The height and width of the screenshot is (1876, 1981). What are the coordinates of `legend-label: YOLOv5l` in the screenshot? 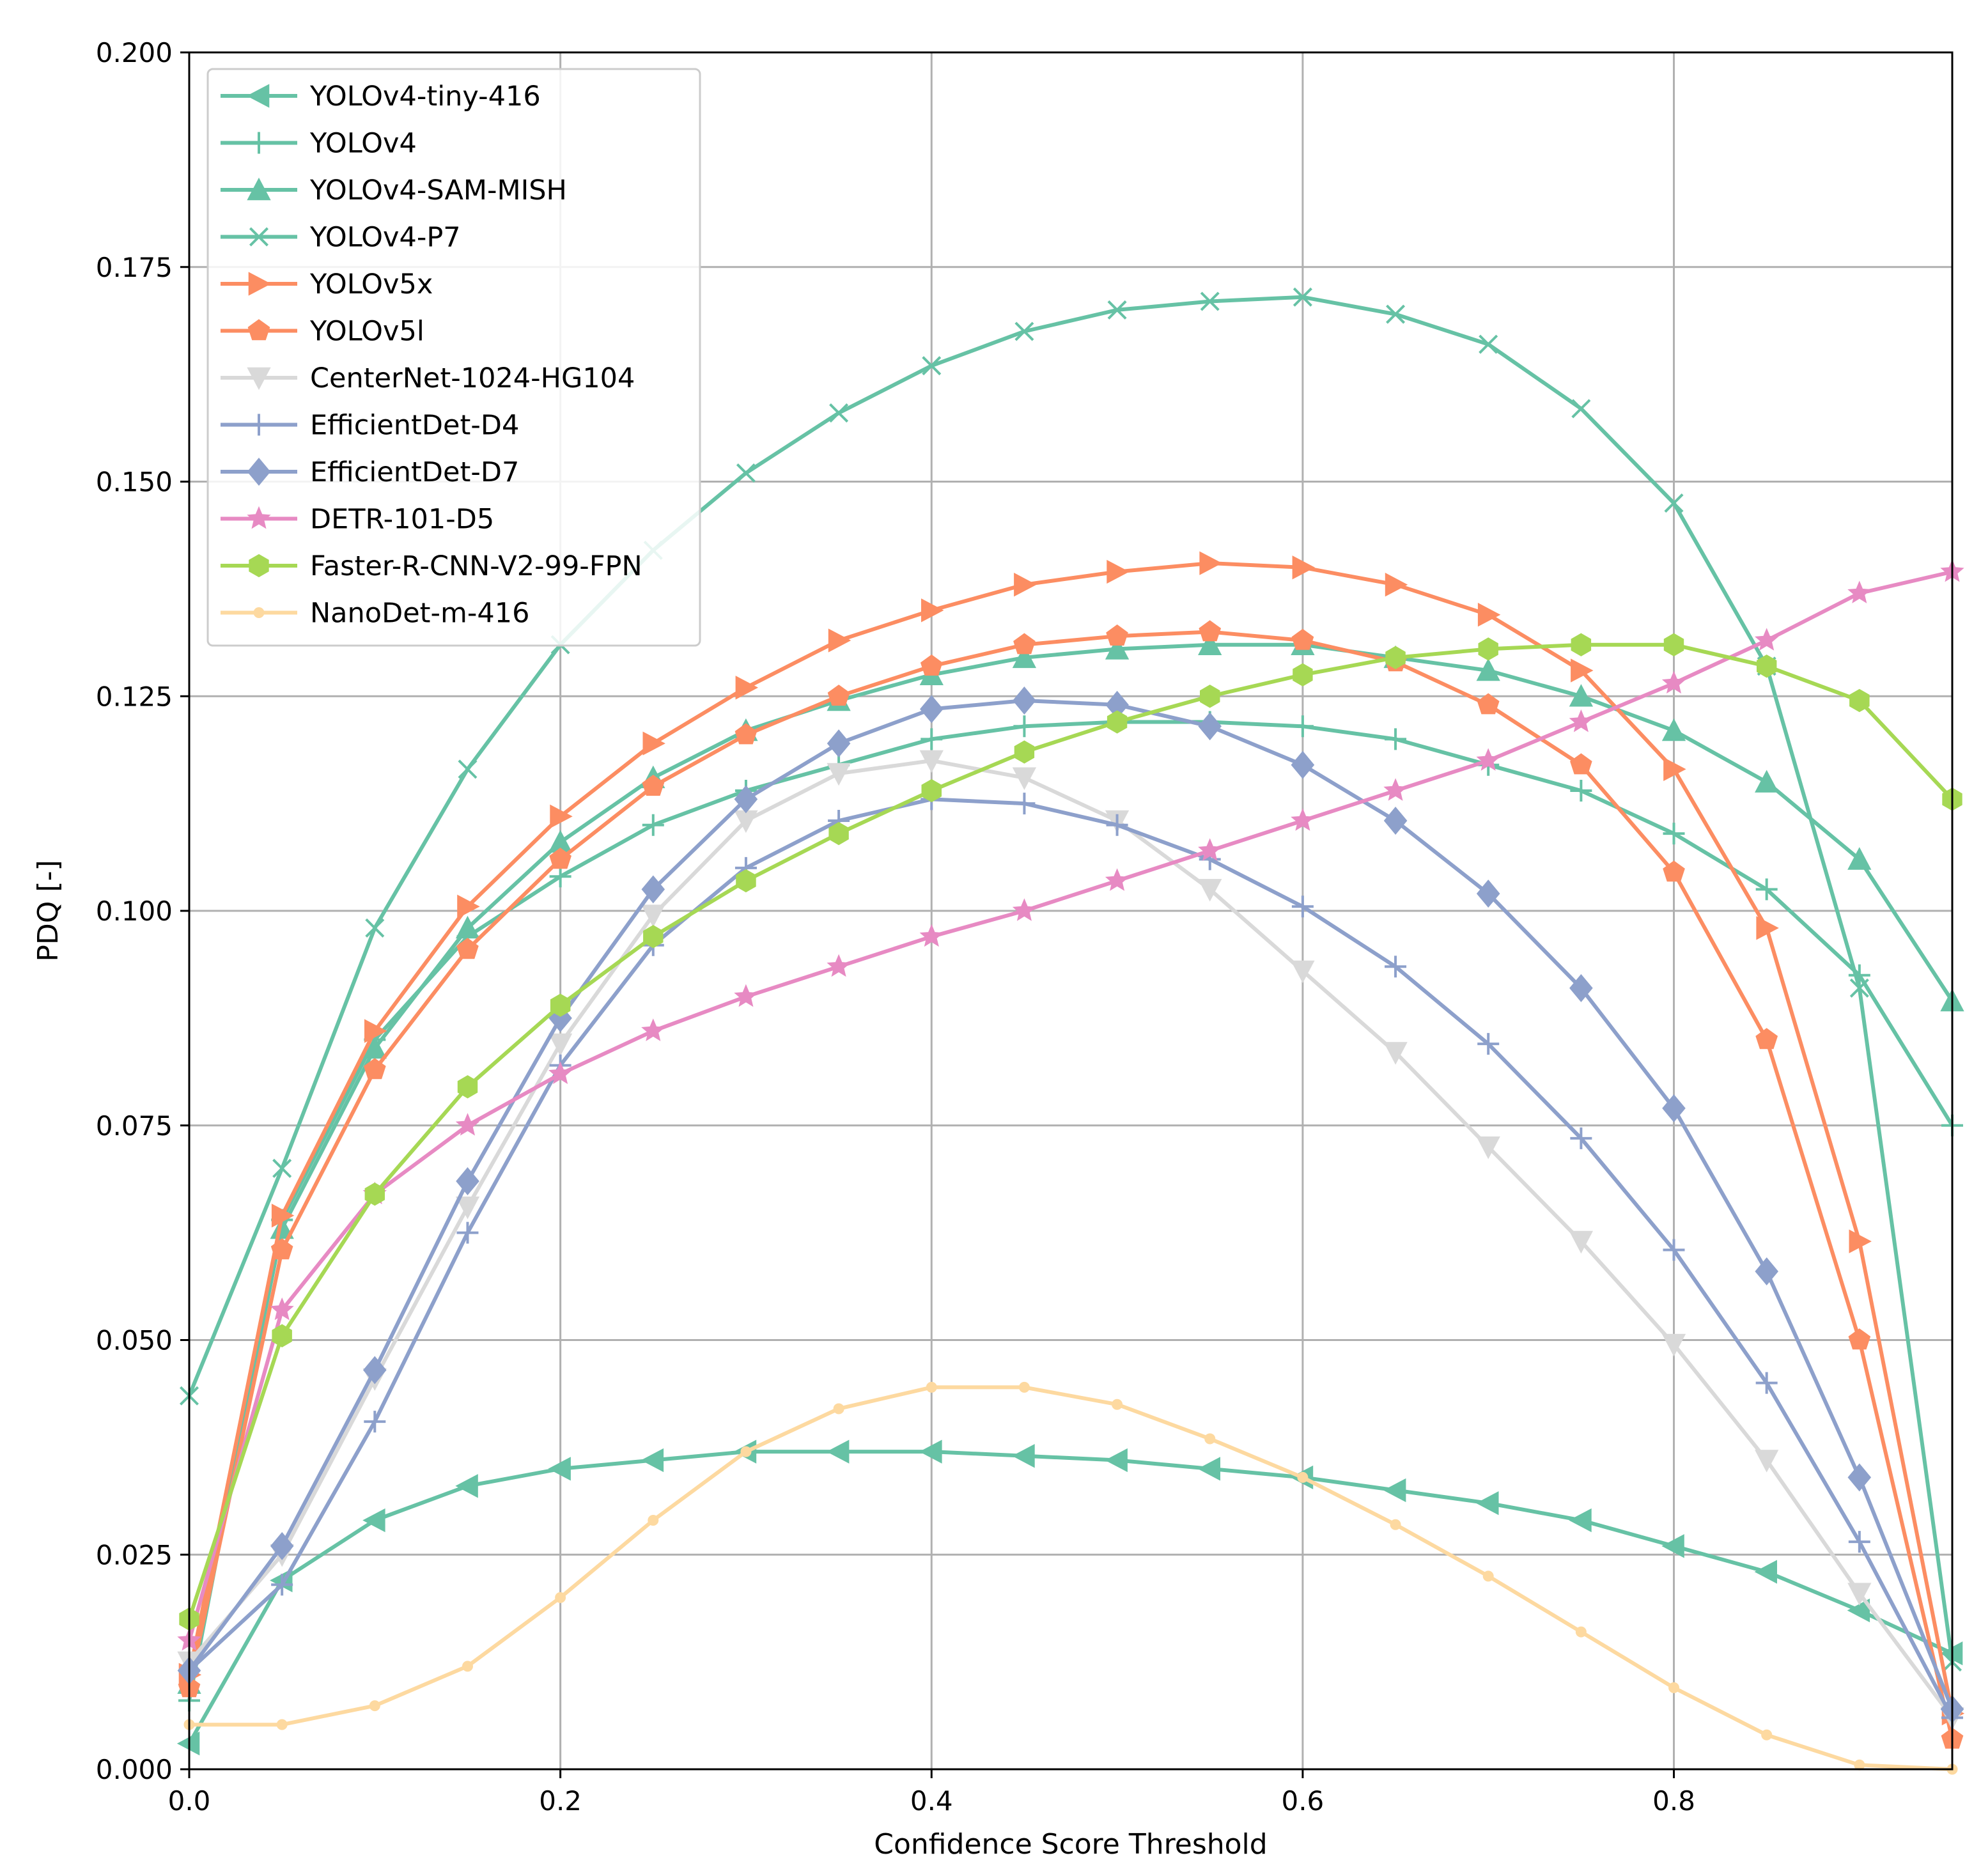 It's located at (366, 332).